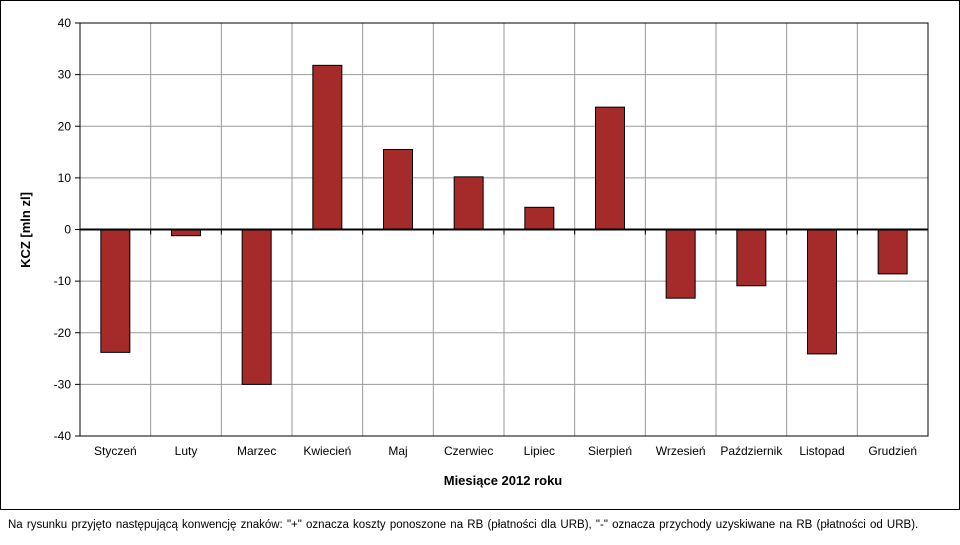 The image size is (960, 545). Describe the element at coordinates (397, 451) in the screenshot. I see `x-tick-label: Maj` at that location.